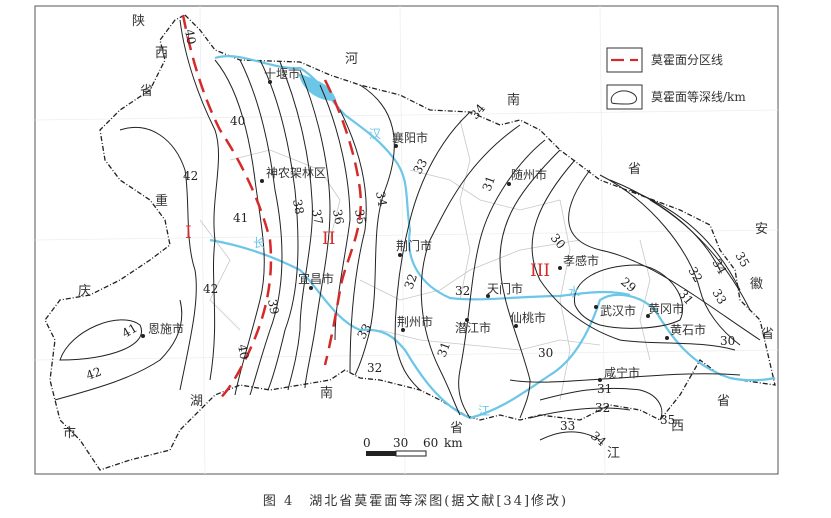  I want to click on city-label: 宜昌市, so click(316, 278).